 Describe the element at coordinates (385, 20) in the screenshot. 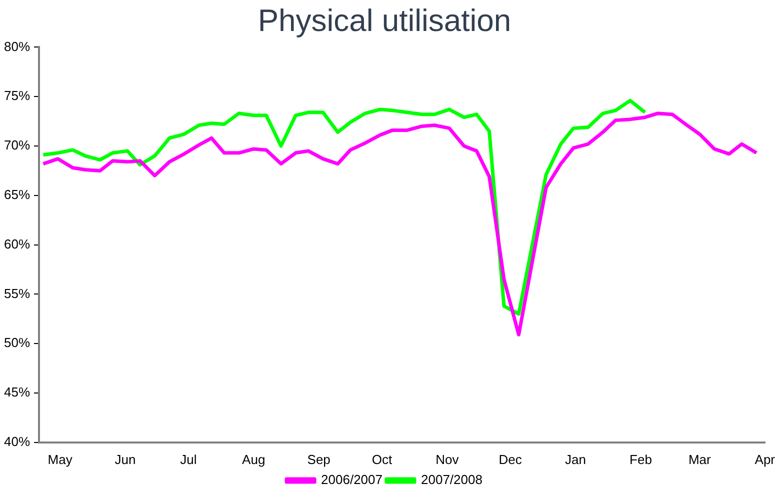

I see `chart-title: Physical utilisation` at that location.